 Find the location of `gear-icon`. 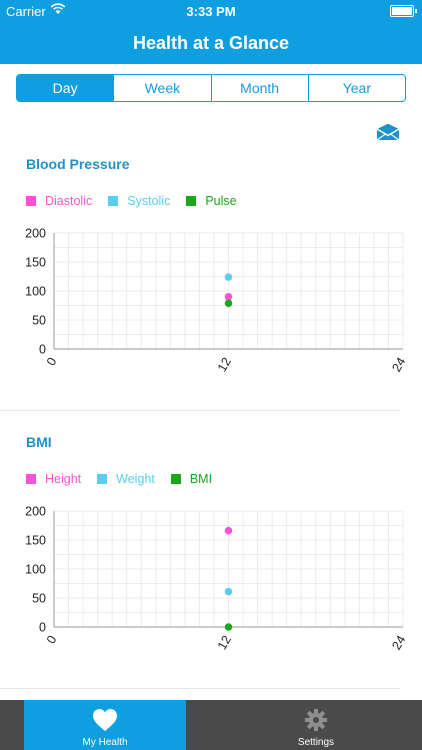

gear-icon is located at coordinates (316, 720).